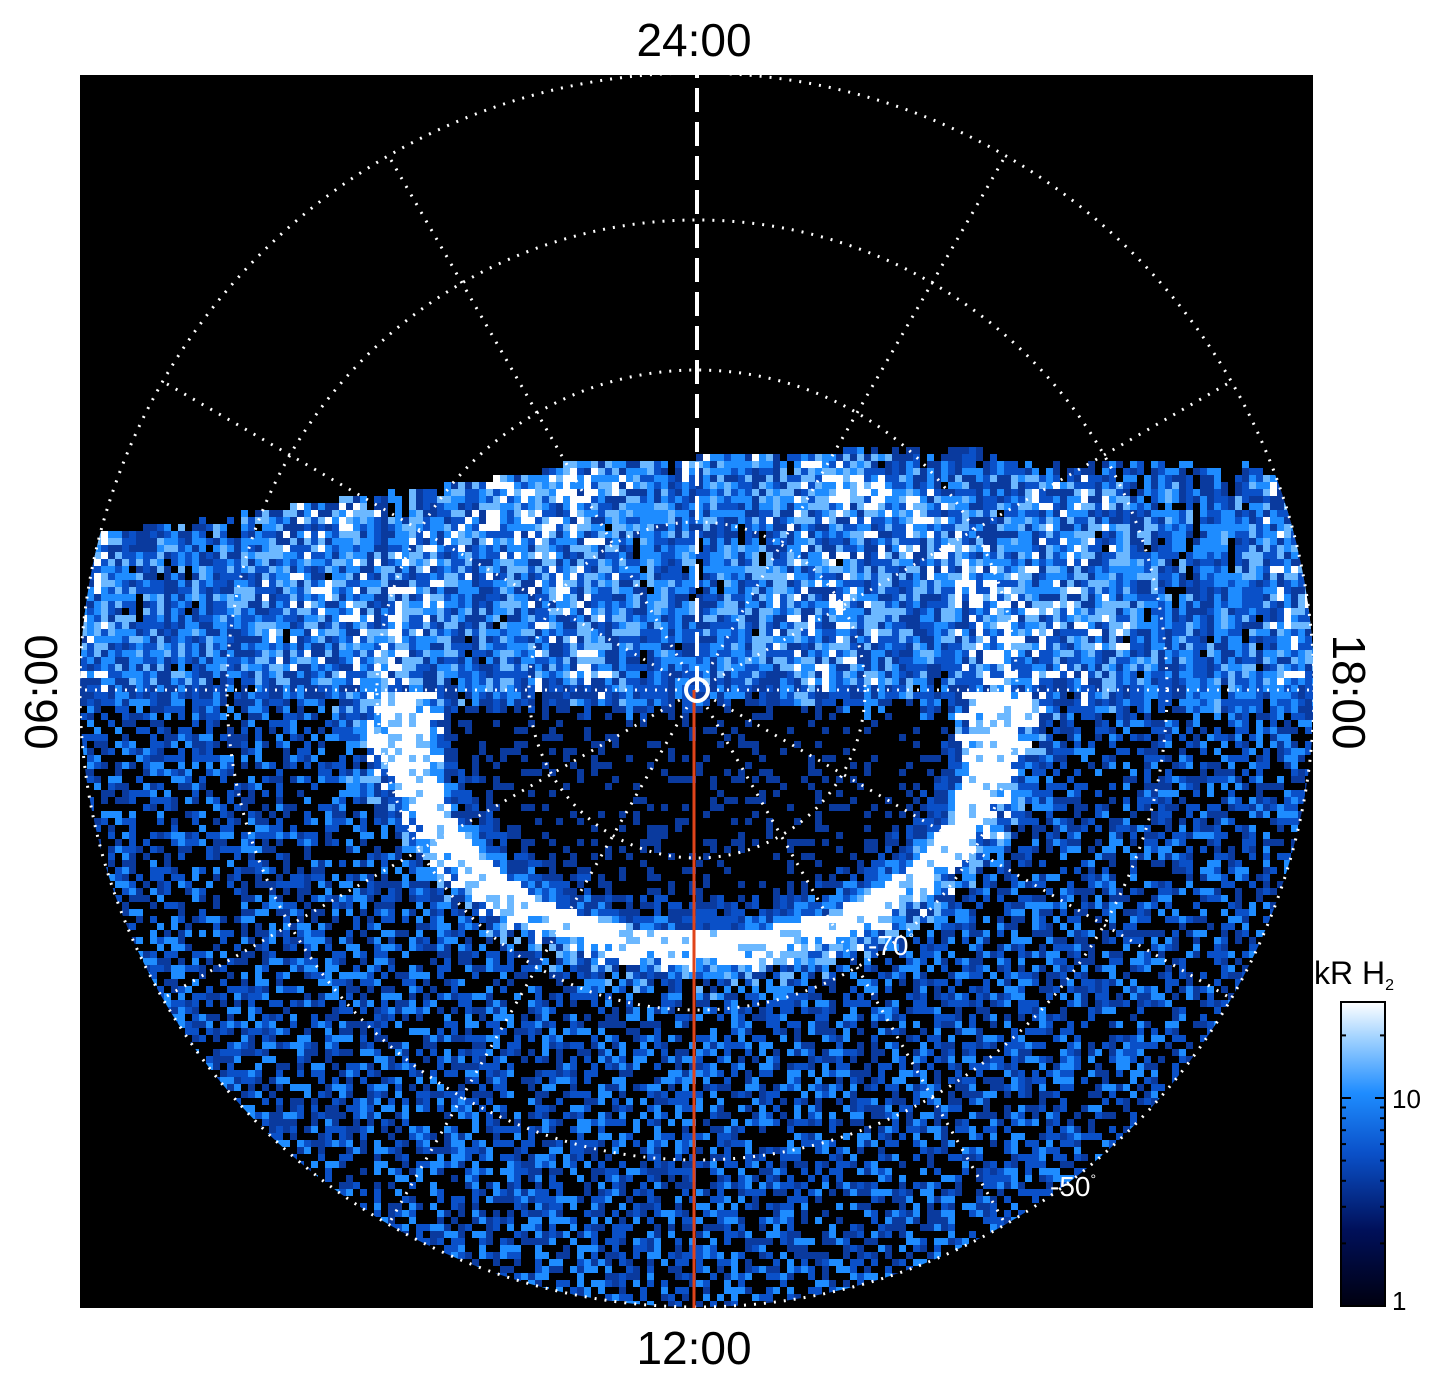  What do you see at coordinates (1349, 691) in the screenshot?
I see `local-time-dusk-label: 18:00` at bounding box center [1349, 691].